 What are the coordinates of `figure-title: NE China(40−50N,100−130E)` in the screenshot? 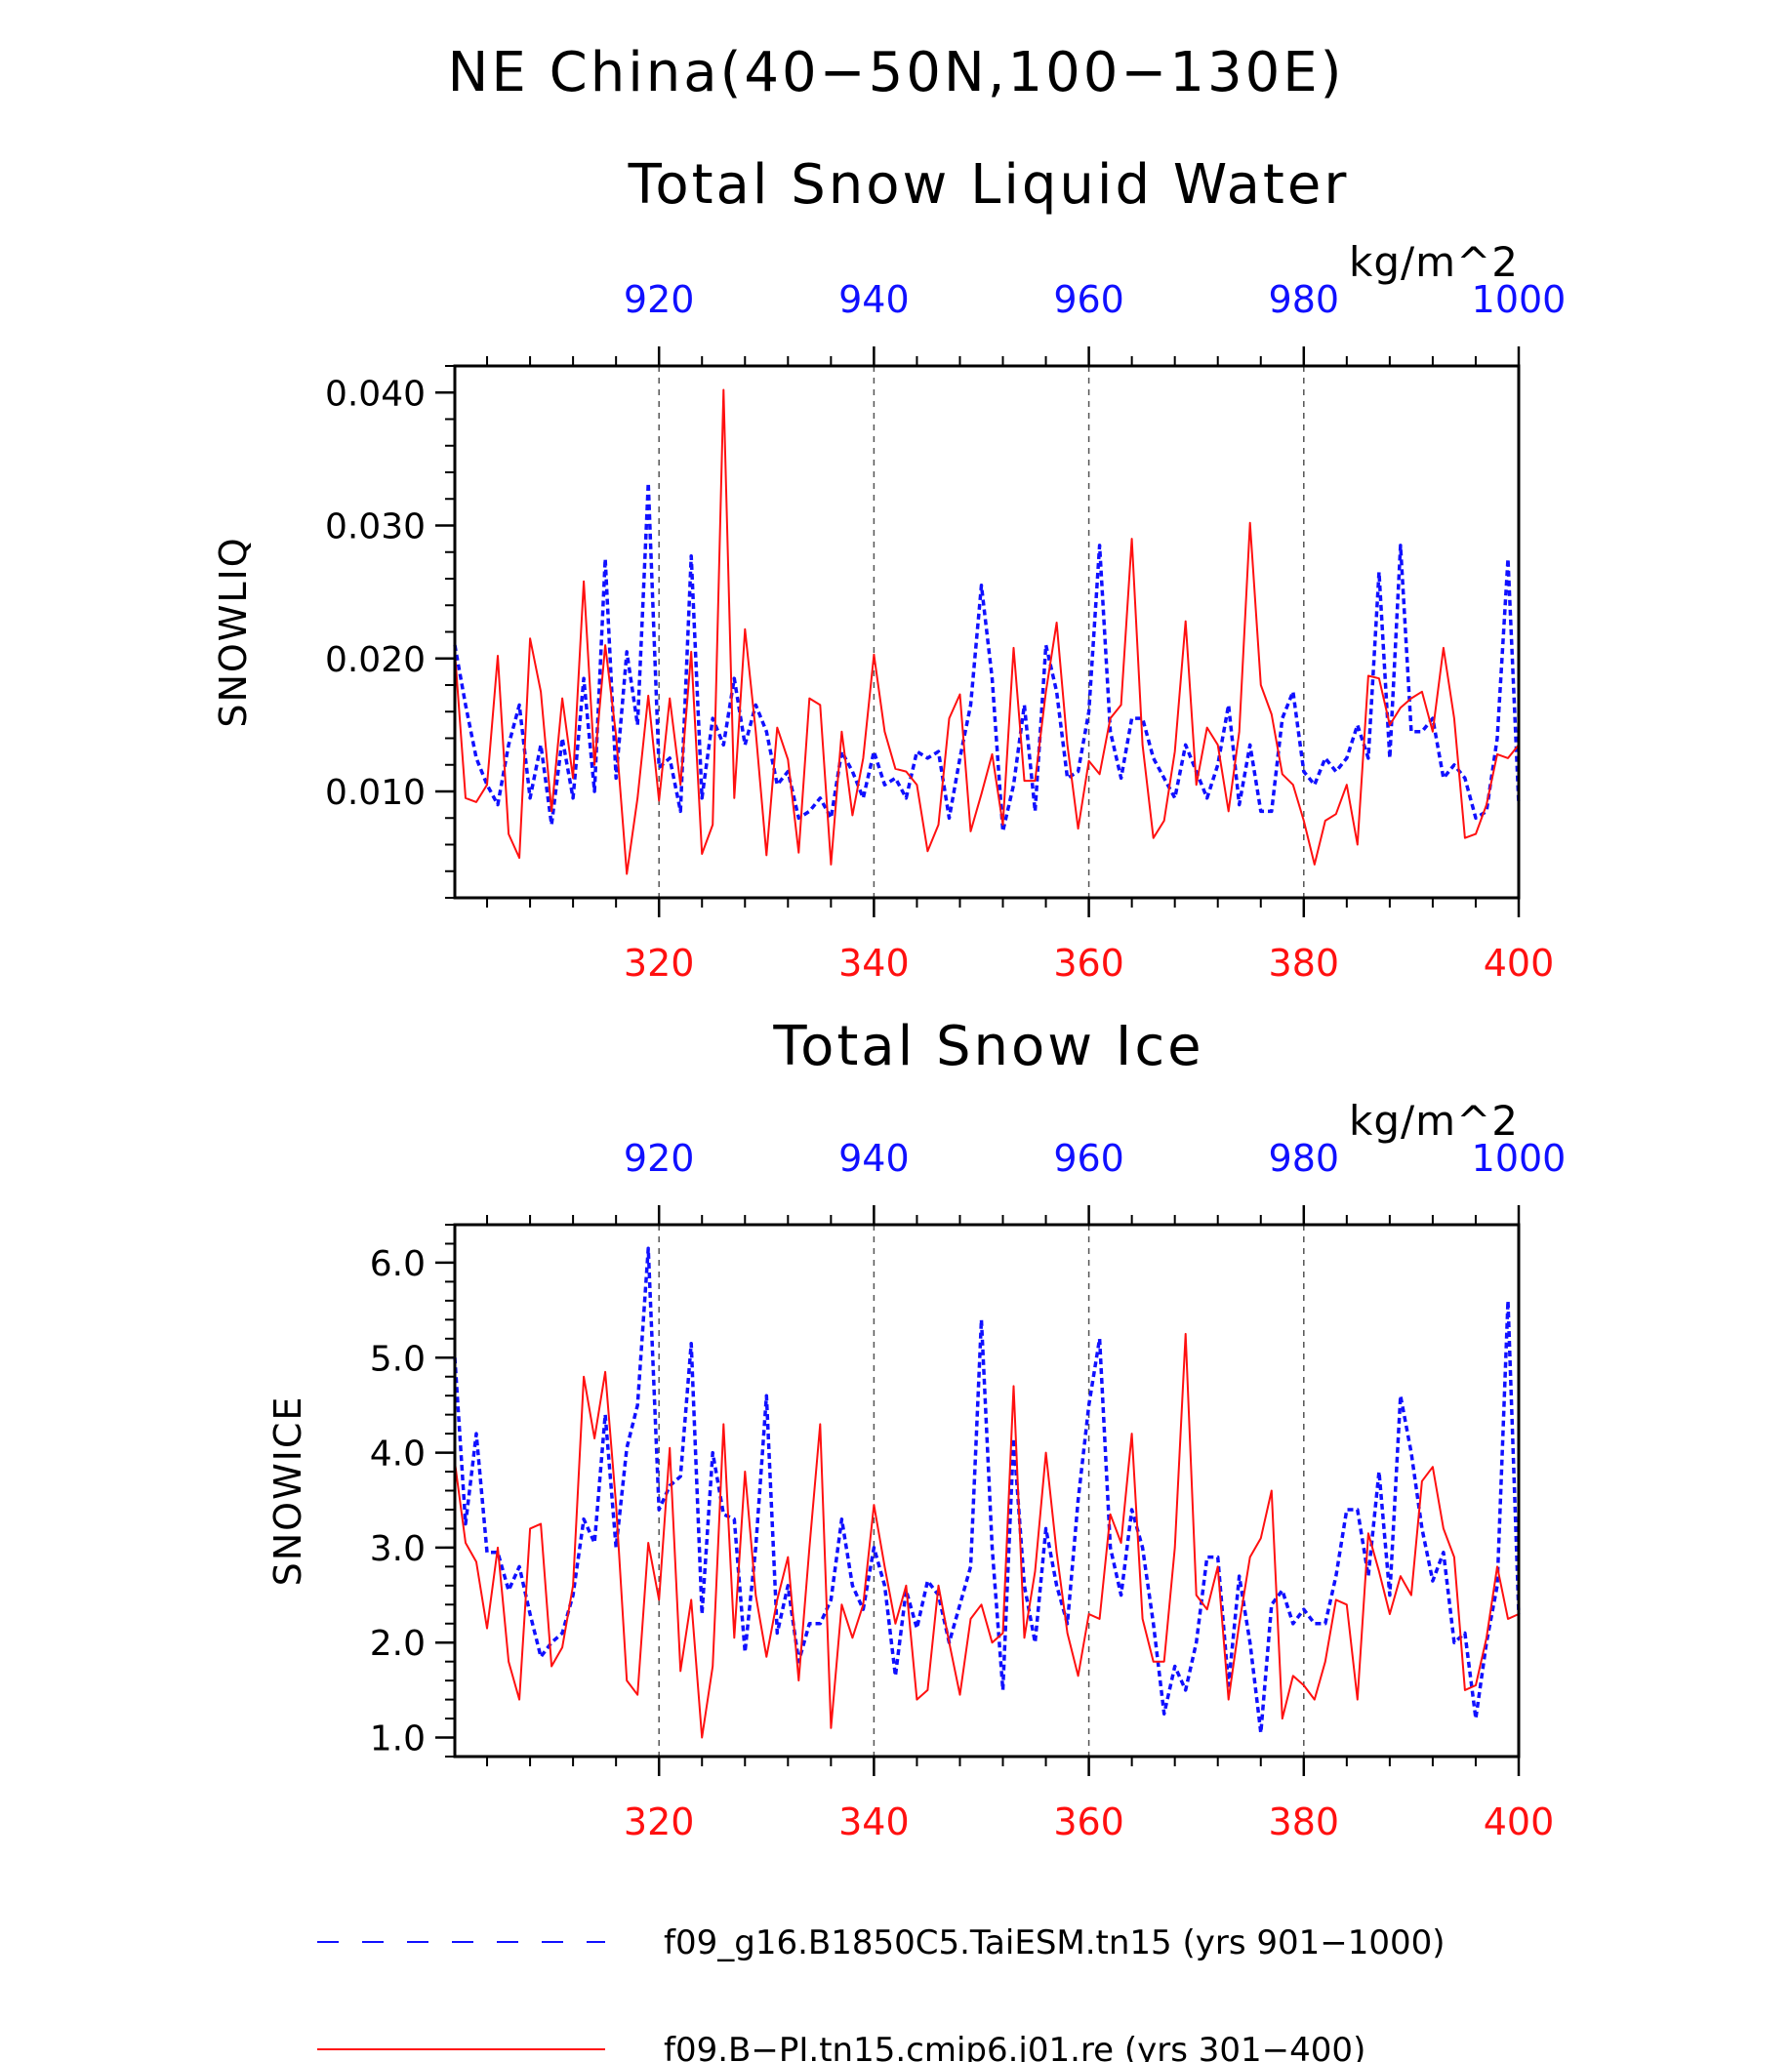 It's located at (896, 72).